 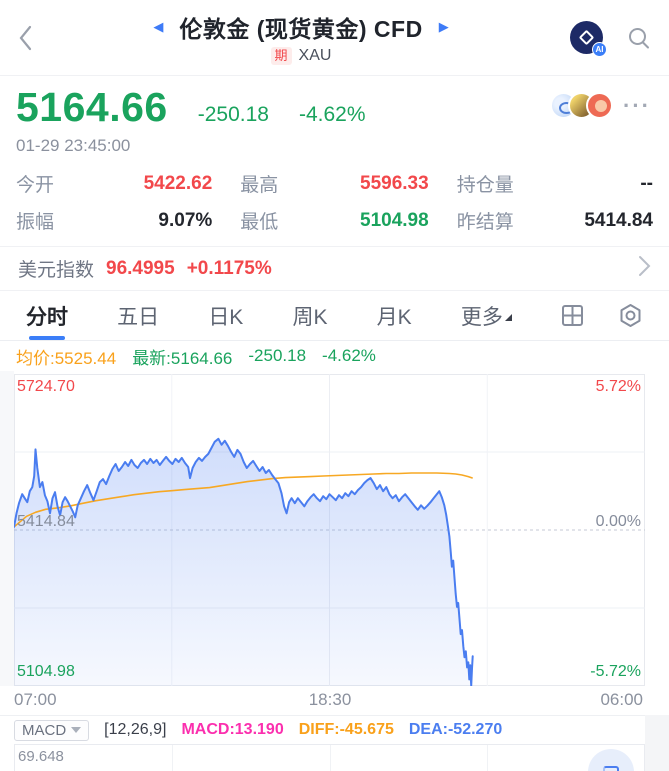 I want to click on chevron-right-icon, so click(x=644, y=268).